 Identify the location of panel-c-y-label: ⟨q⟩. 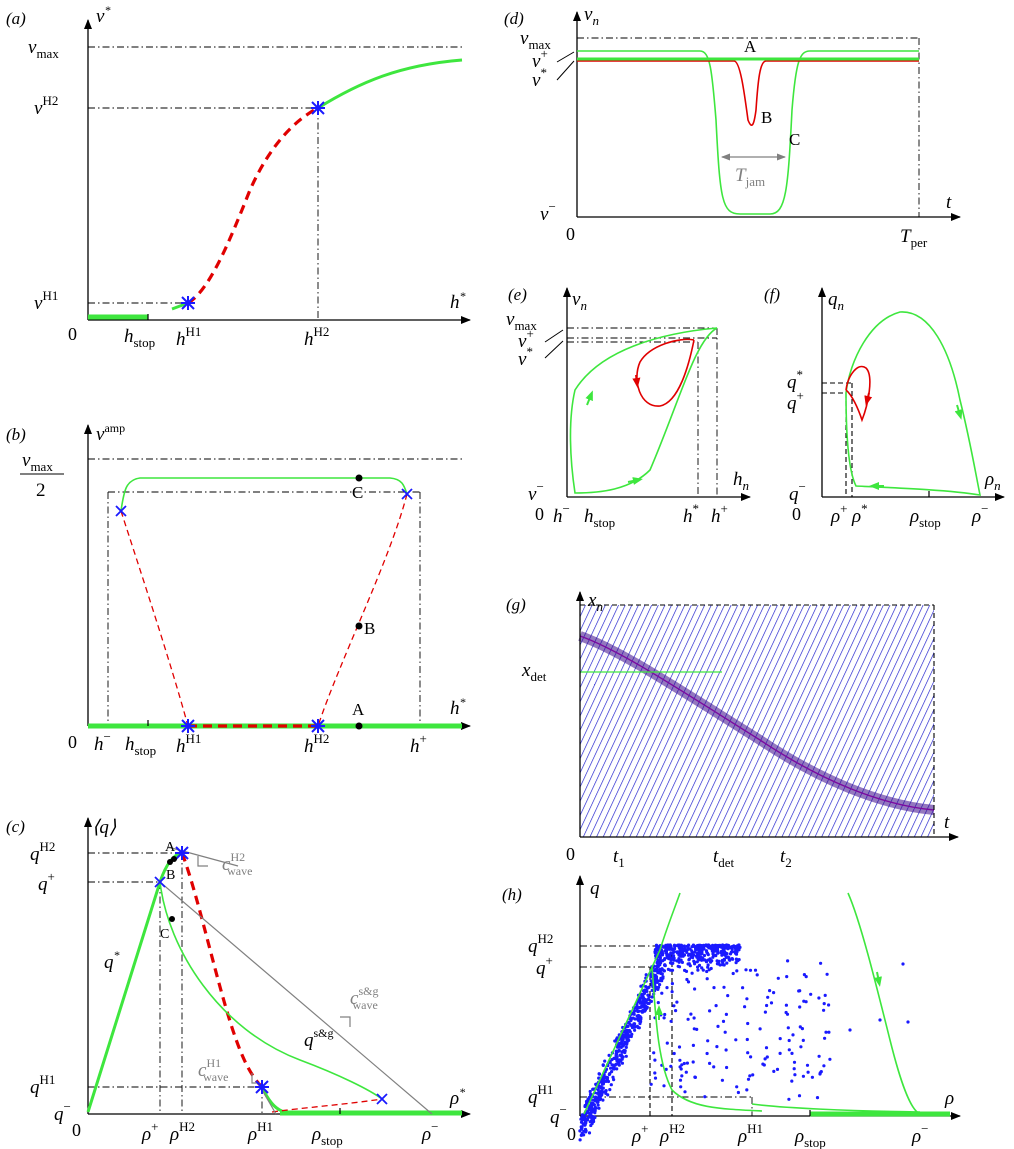
(104, 827).